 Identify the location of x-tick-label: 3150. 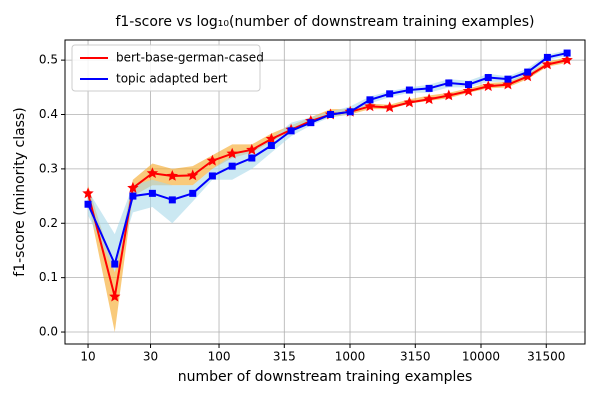
(415, 357).